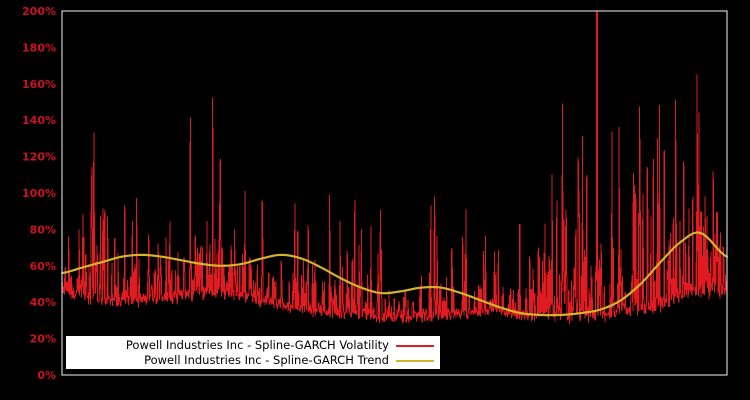 This screenshot has width=750, height=400. I want to click on legend-swatch-volatility, so click(415, 345).